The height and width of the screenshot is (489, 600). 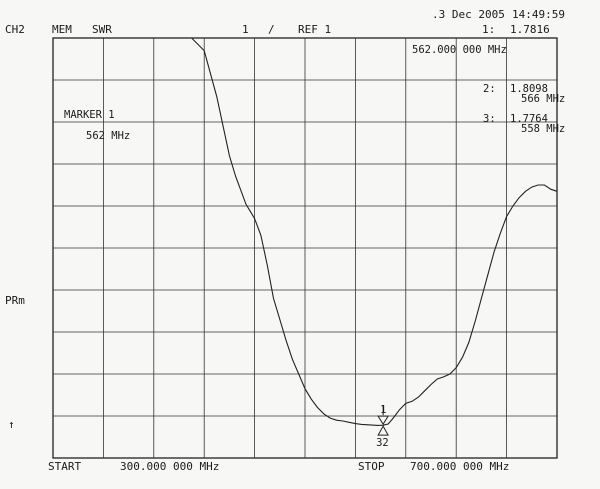 I want to click on mem-label: MEM, so click(x=62, y=29).